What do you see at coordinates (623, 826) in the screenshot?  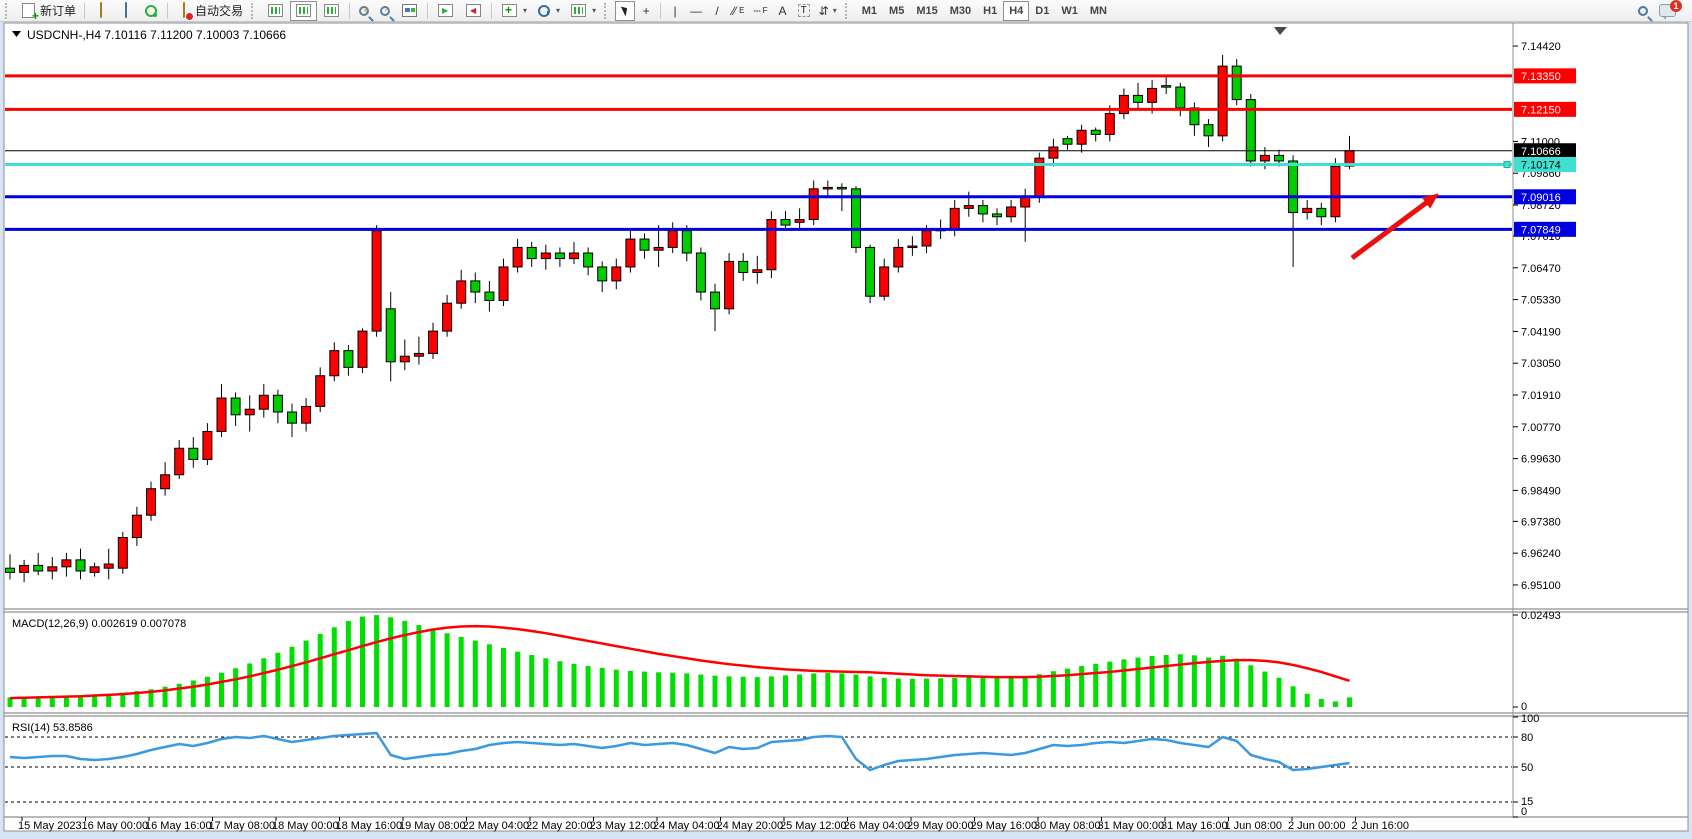 I see `time-label: 23 May 12:00` at bounding box center [623, 826].